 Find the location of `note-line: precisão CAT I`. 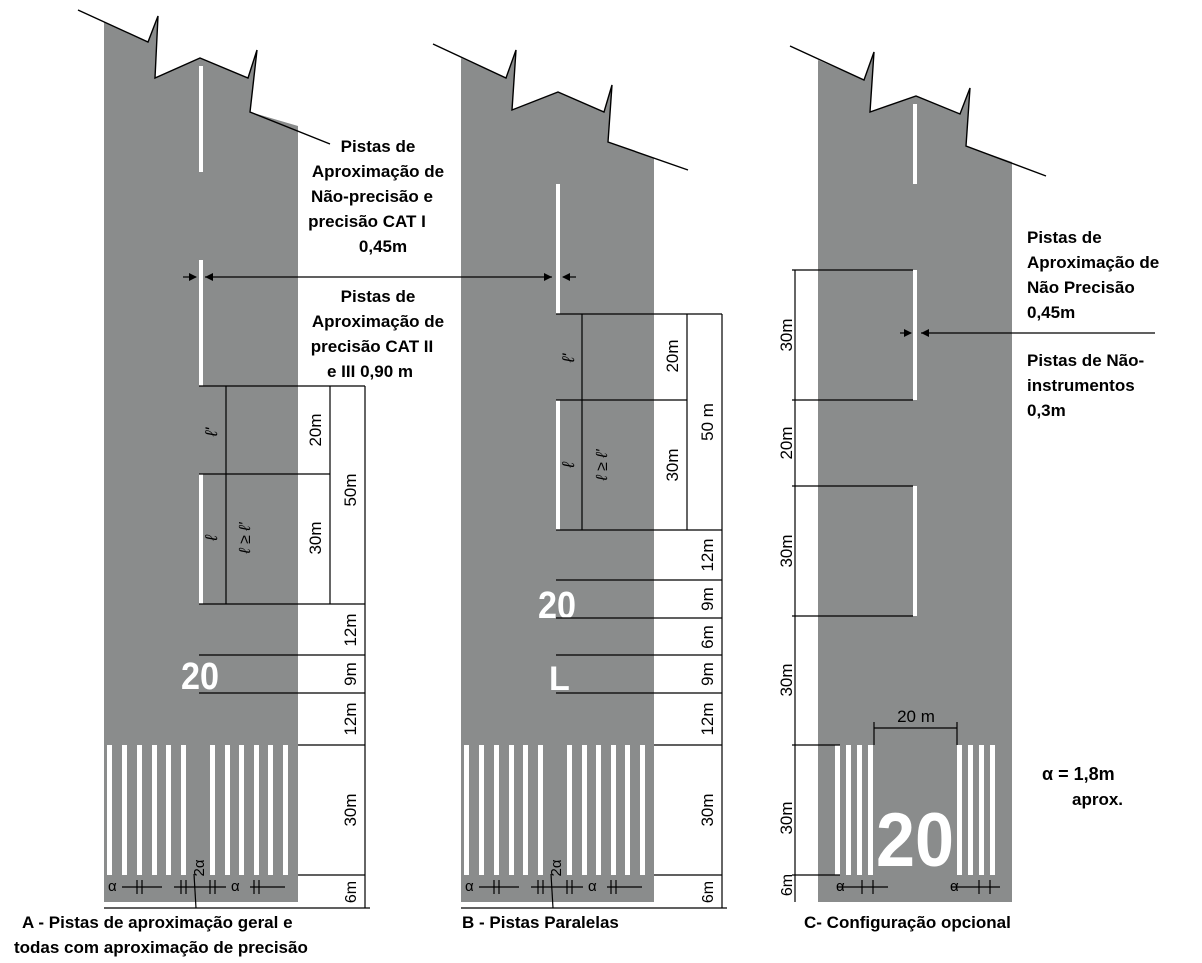

note-line: precisão CAT I is located at coordinates (367, 221).